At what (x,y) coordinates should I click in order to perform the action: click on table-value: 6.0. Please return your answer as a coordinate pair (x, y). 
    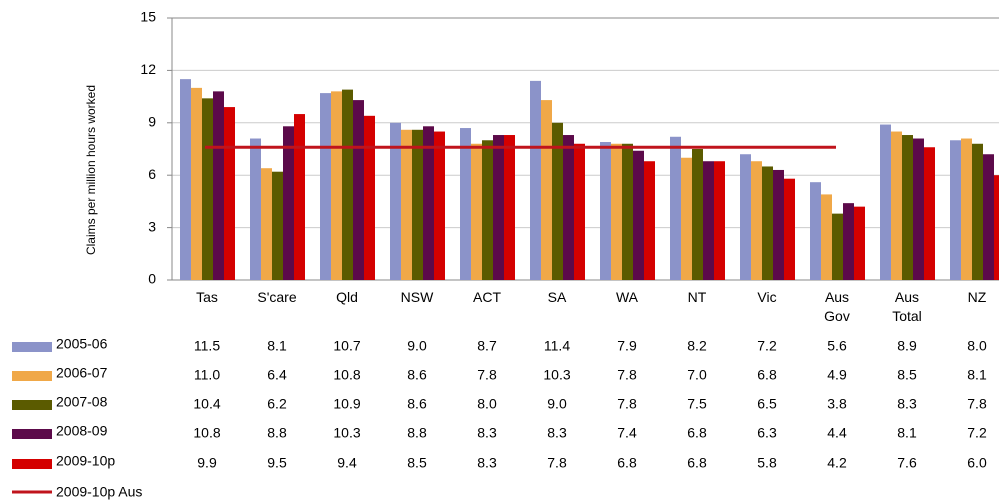
    Looking at the image, I should click on (977, 463).